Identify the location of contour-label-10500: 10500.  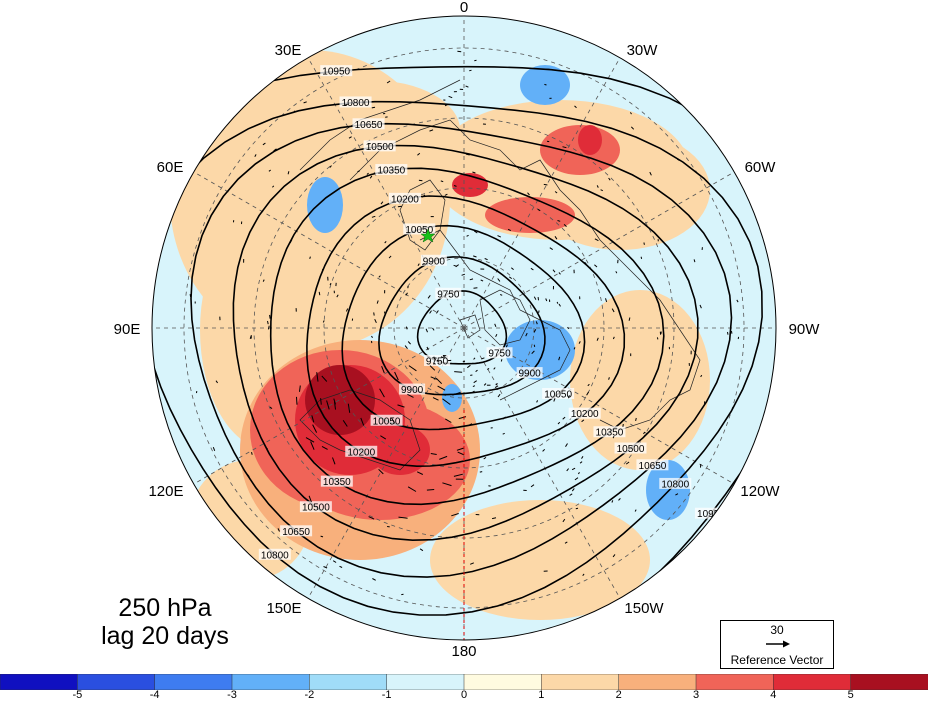
(380, 147).